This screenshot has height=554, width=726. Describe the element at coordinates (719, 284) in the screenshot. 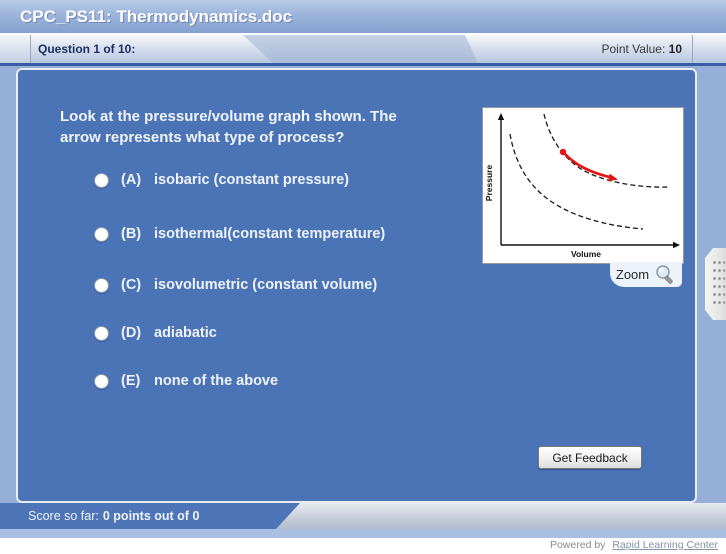

I see `grip-dots-icon` at that location.